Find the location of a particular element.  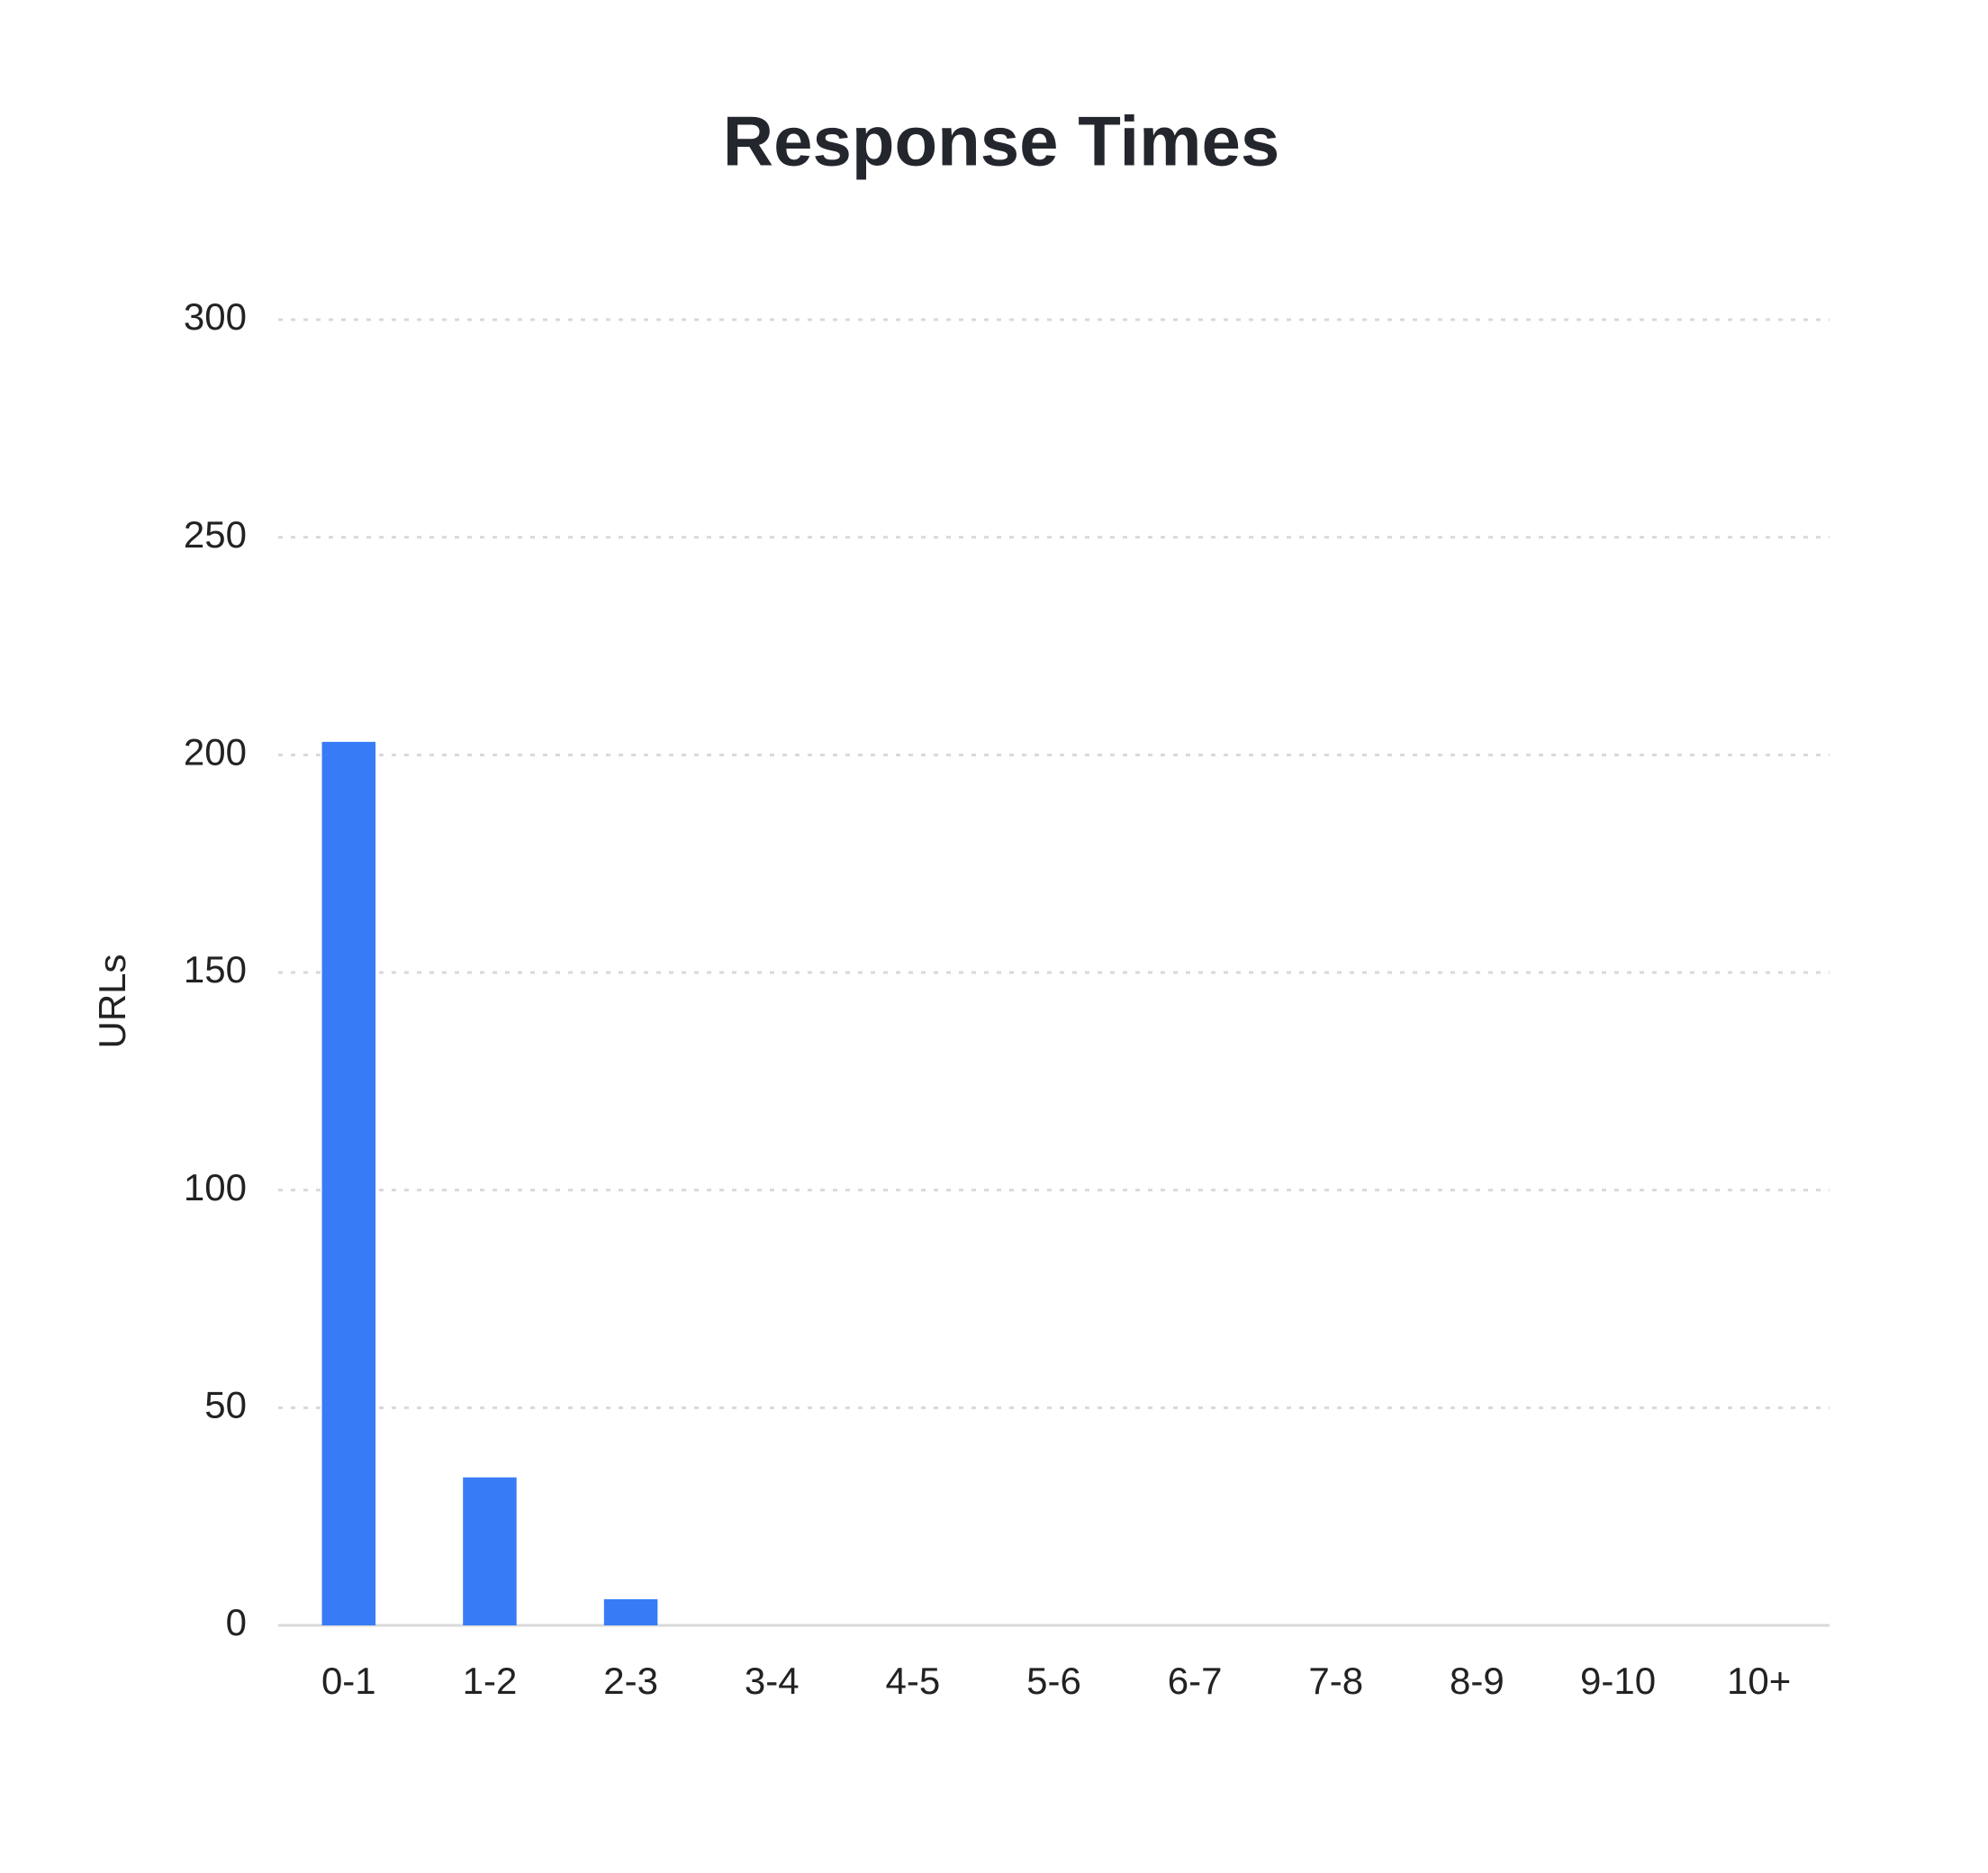

y-tick-label: 0 is located at coordinates (236, 1622).